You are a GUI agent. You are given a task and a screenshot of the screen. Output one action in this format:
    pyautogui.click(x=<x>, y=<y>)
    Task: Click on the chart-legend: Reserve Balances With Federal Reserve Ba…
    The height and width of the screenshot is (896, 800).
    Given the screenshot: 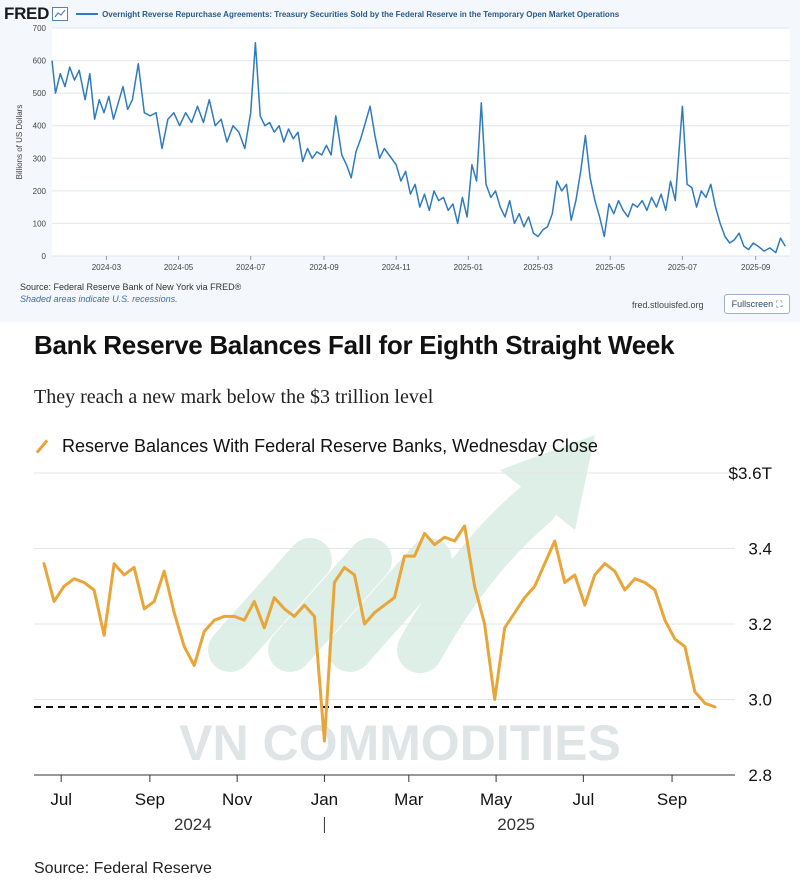 What is the action you would take?
    pyautogui.click(x=316, y=446)
    